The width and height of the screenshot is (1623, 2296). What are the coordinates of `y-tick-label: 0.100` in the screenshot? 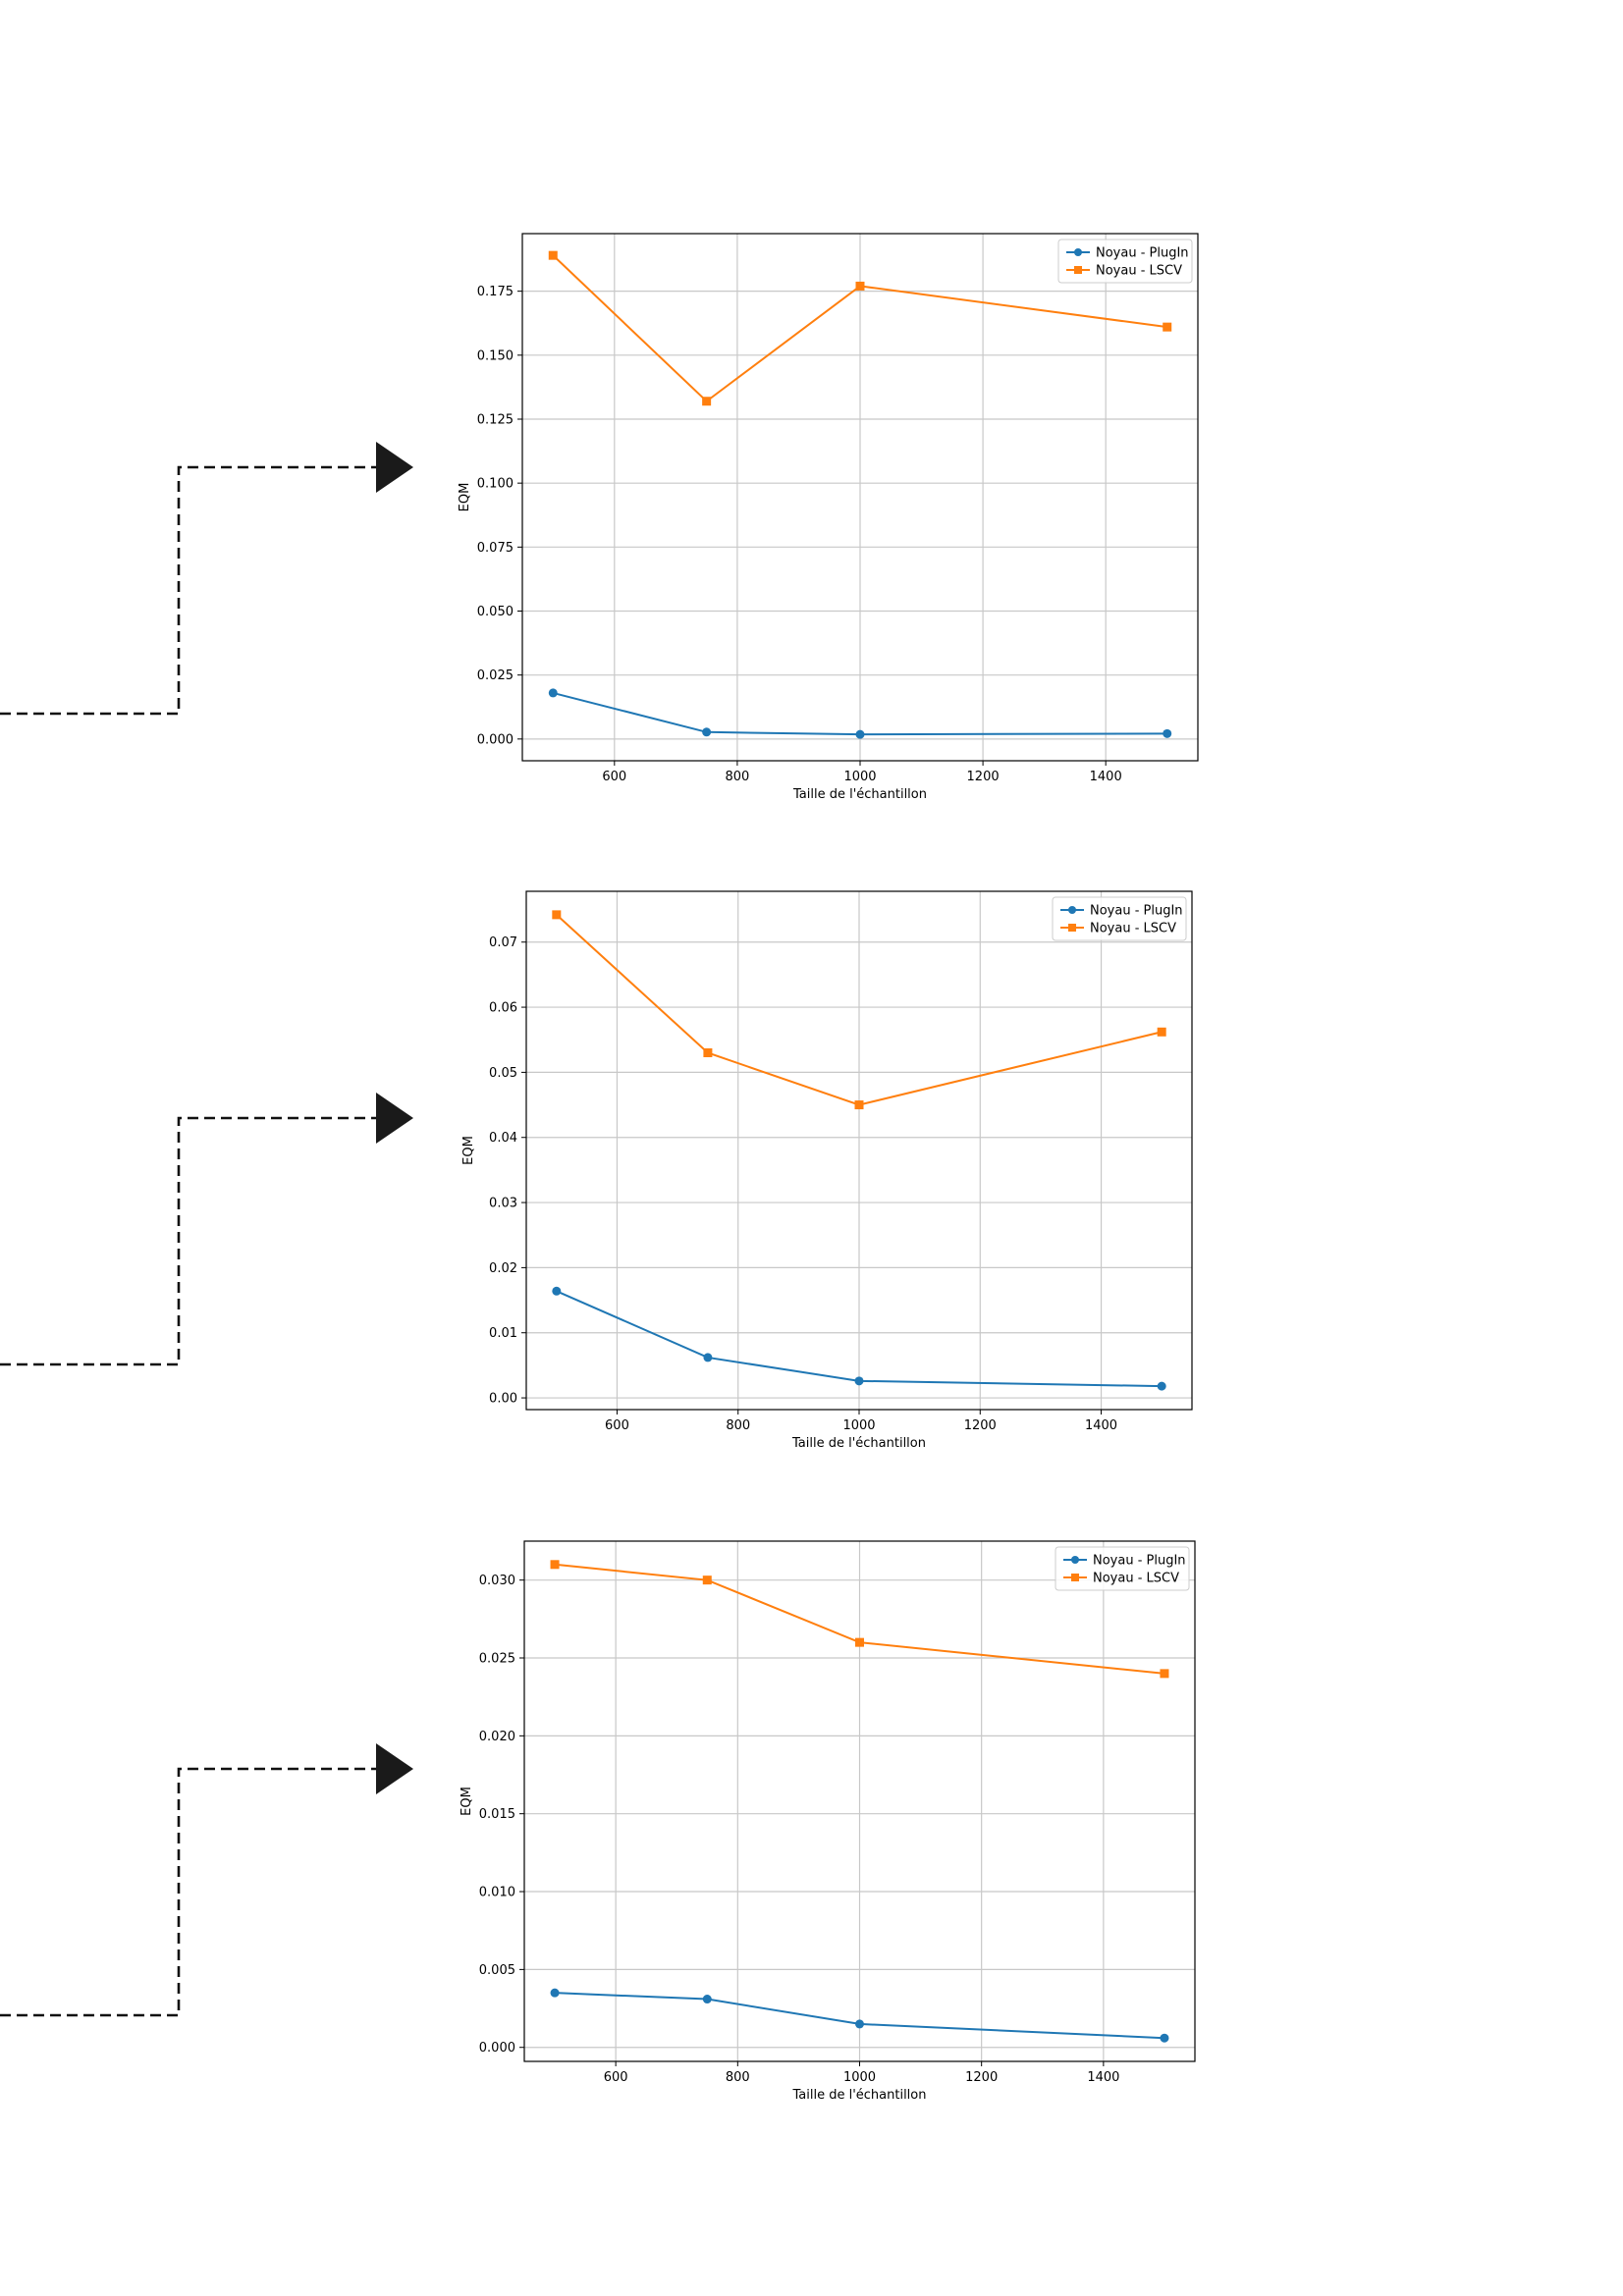 It's located at (495, 485).